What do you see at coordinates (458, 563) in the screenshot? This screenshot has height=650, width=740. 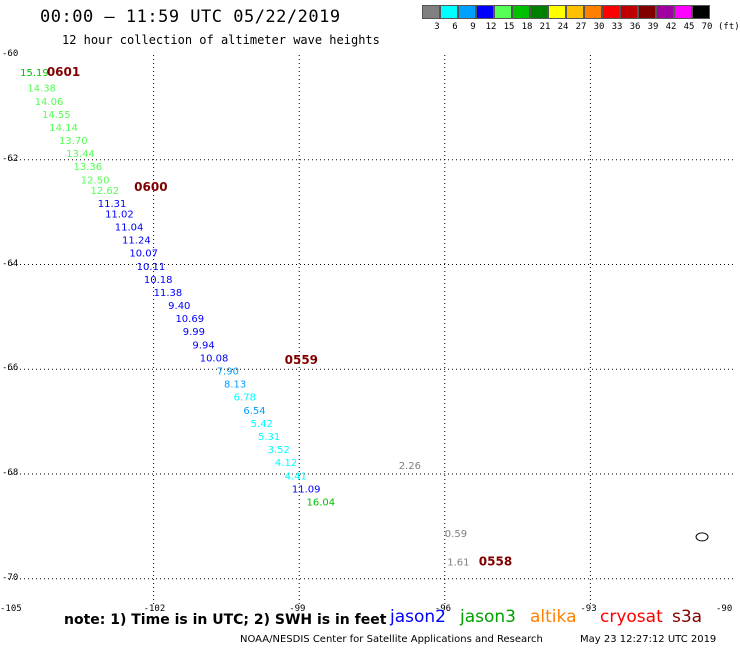 I see `wave-height-point: 1.61` at bounding box center [458, 563].